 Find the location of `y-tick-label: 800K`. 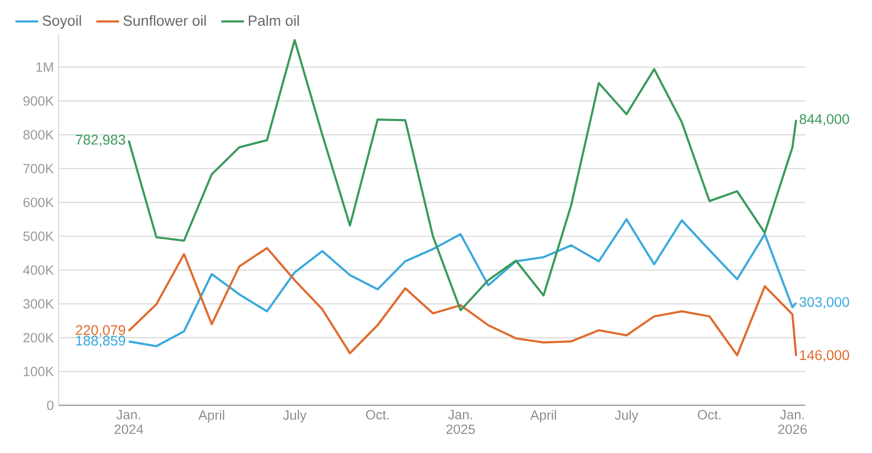

y-tick-label: 800K is located at coordinates (38, 135).